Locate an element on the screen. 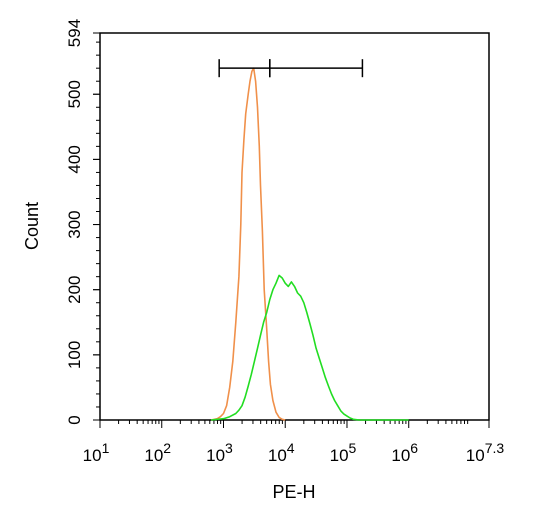  y-tick-label: 594 is located at coordinates (74, 33).